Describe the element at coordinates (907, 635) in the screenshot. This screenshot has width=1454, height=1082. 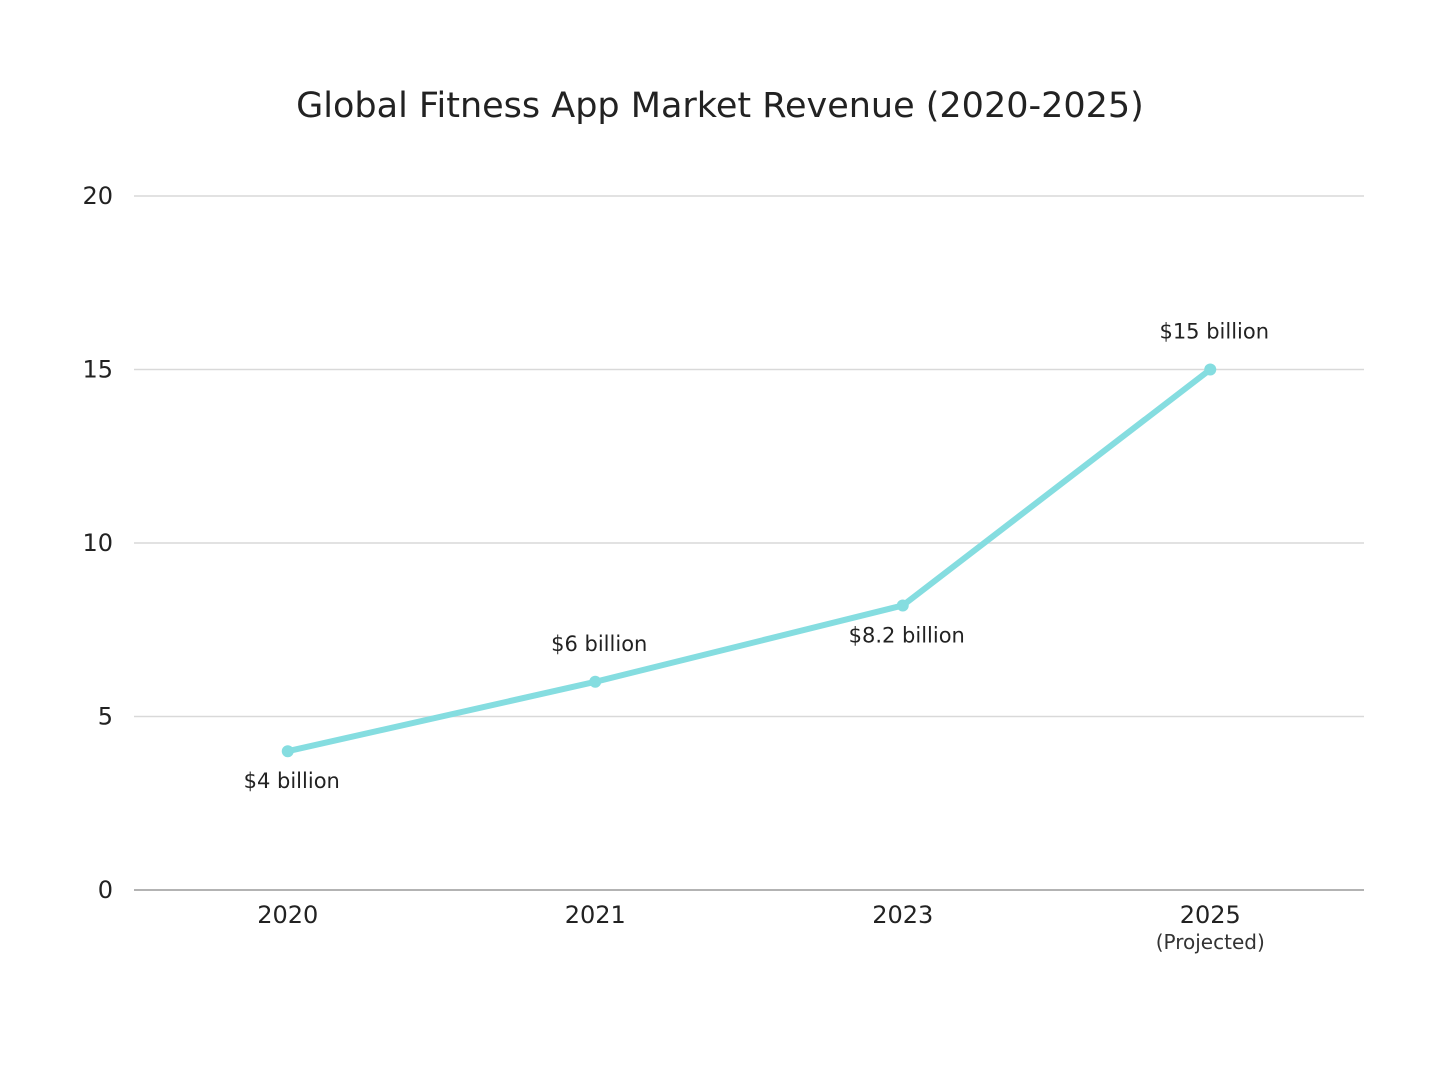
I see `data-label: $8.2 billion` at that location.